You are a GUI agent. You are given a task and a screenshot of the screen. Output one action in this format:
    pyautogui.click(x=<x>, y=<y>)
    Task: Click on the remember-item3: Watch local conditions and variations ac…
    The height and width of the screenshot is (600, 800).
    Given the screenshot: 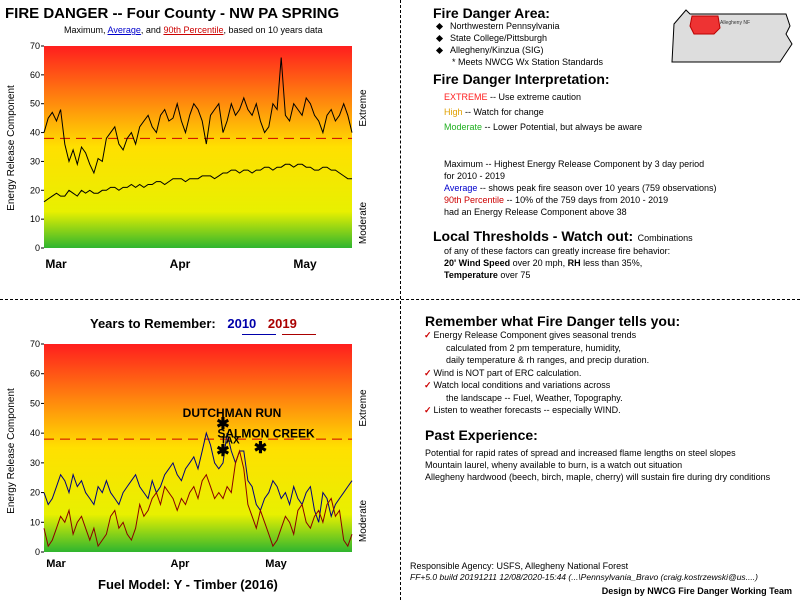 What is the action you would take?
    pyautogui.click(x=522, y=385)
    